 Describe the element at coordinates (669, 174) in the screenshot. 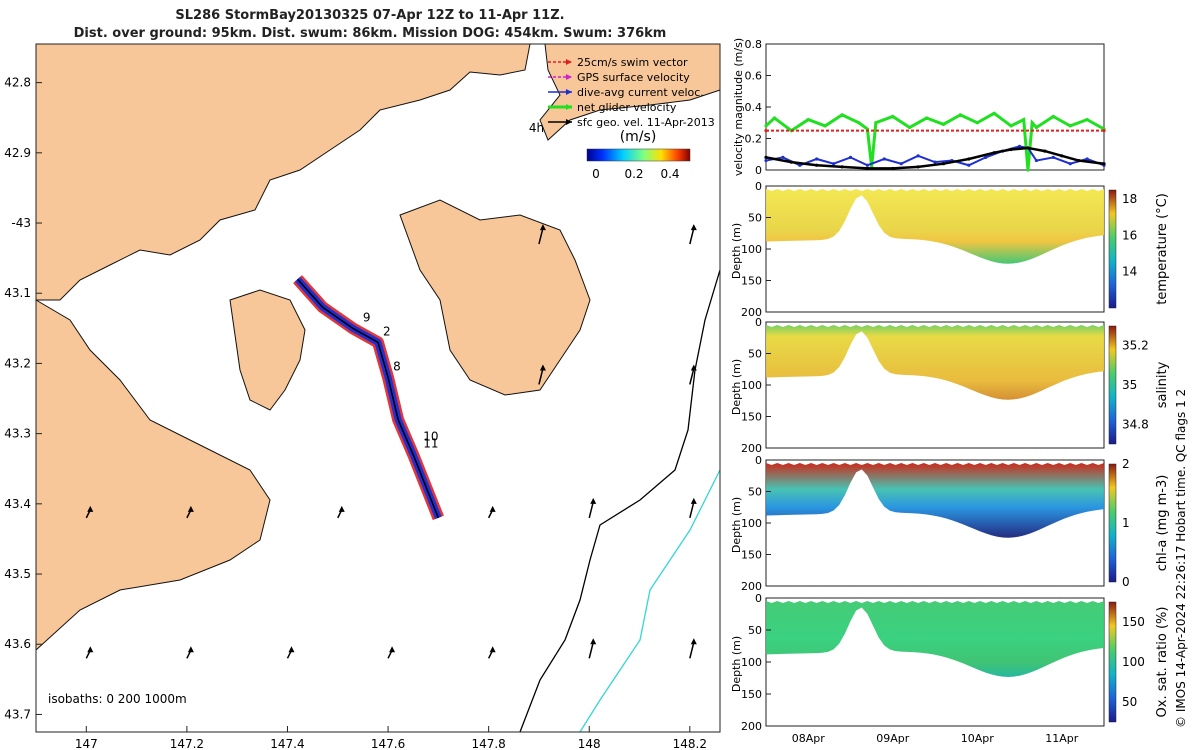

I see `colorbar-tick-label: 0.4` at that location.